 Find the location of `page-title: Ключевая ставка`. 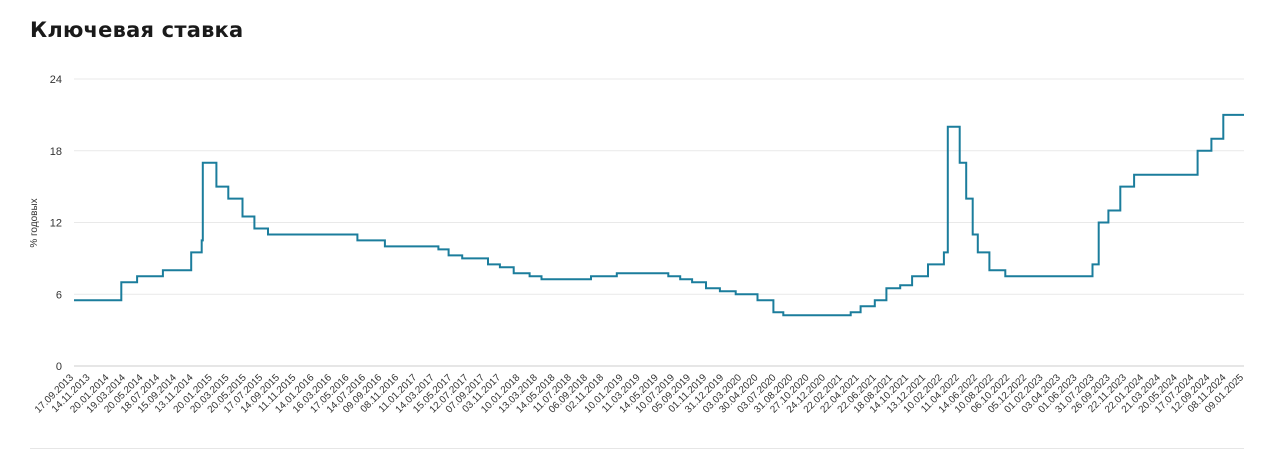

page-title: Ключевая ставка is located at coordinates (137, 30).